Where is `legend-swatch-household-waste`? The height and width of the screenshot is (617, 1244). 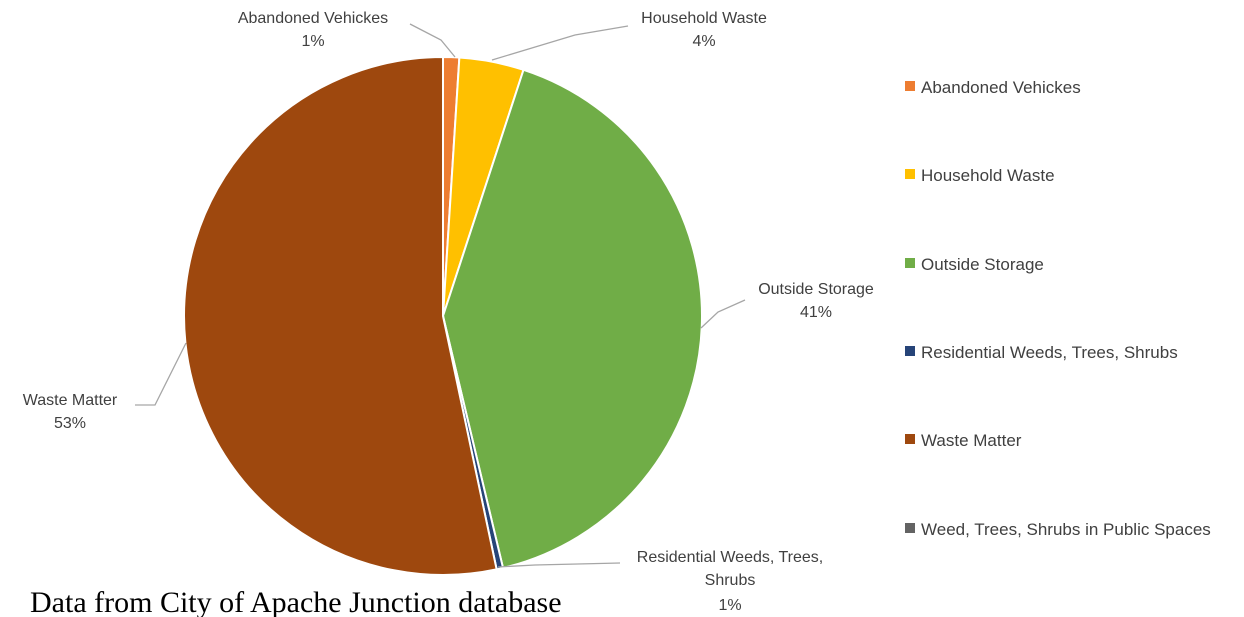
legend-swatch-household-waste is located at coordinates (910, 174).